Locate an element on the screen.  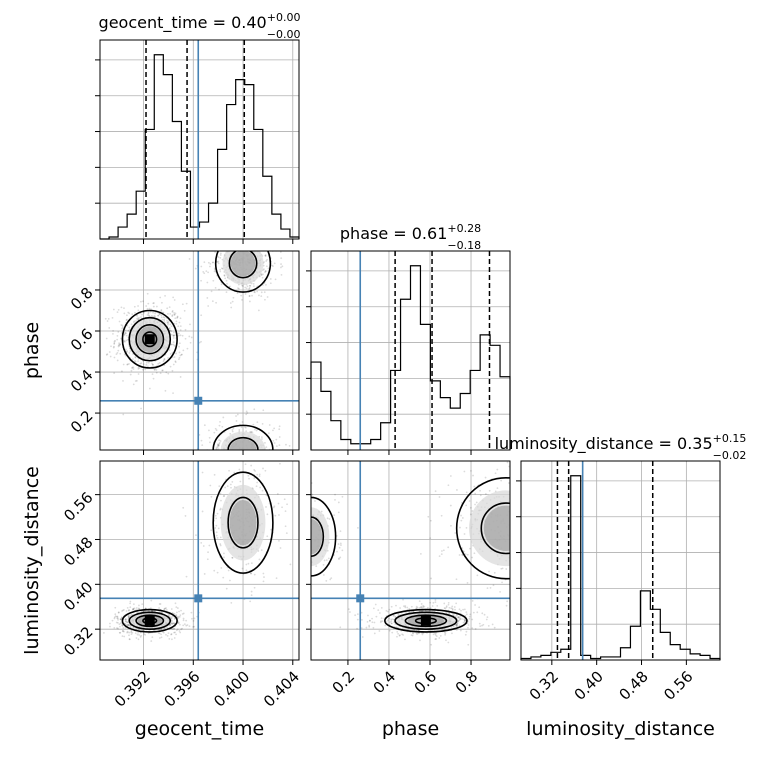
scatter-panel-geocent_time-luminosity_distance is located at coordinates (197, 562).